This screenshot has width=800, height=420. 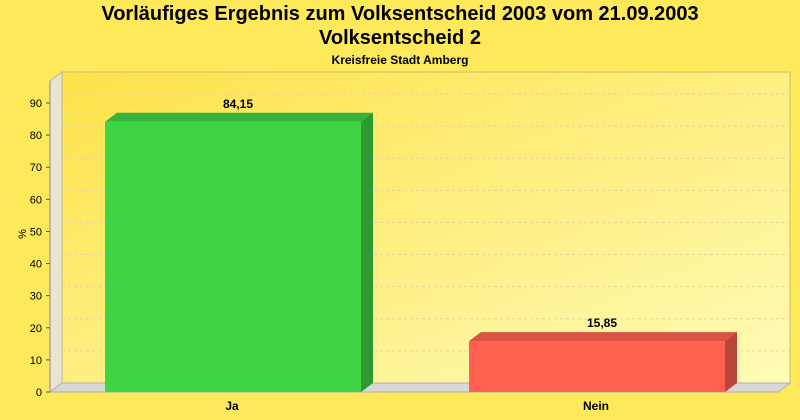 I want to click on data-label: 84,15, so click(x=238, y=104).